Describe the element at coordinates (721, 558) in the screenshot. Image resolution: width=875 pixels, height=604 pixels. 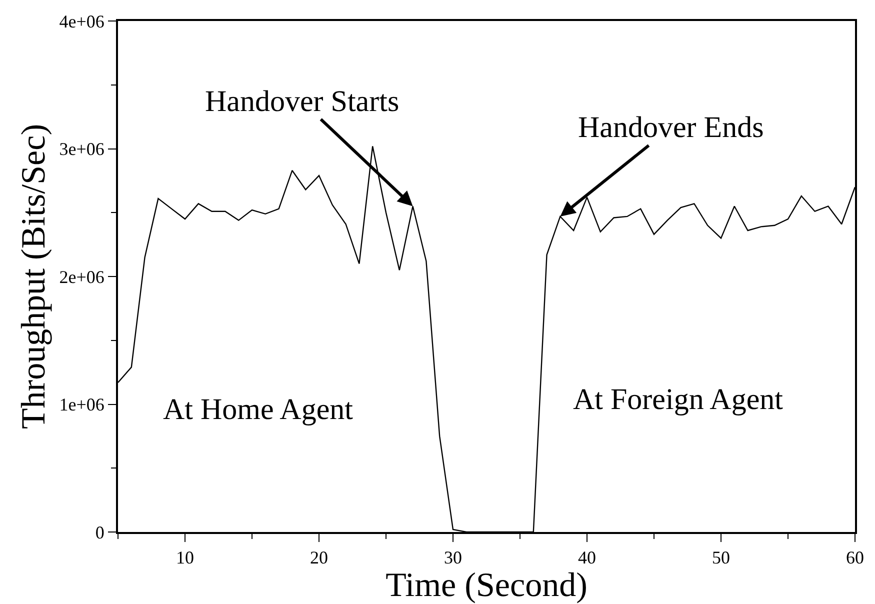
I see `x-tick-label: 50` at that location.